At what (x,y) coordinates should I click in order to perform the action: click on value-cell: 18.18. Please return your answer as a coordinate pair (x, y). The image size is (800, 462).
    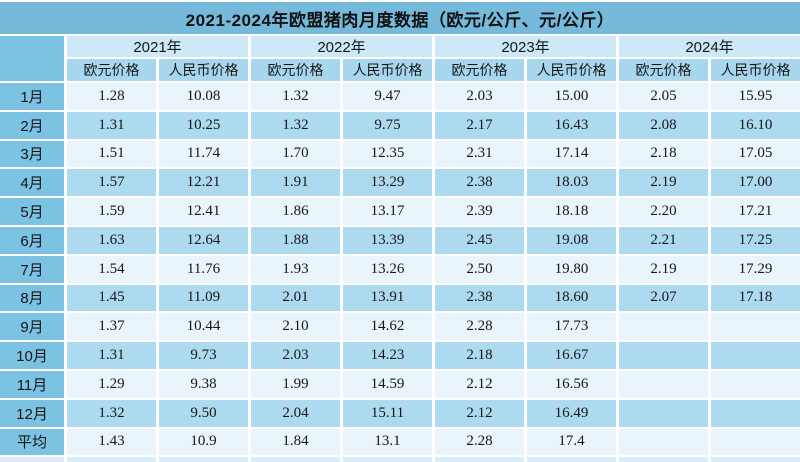
    Looking at the image, I should click on (571, 211).